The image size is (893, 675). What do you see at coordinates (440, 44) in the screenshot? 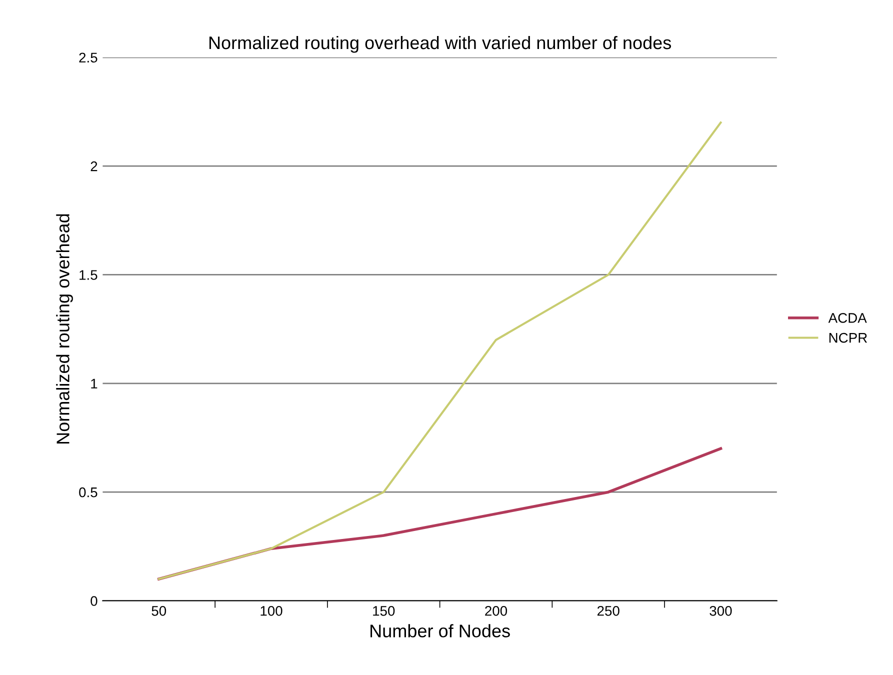
I see `chart-title: Normalized routing overhead with varied number of nodes` at bounding box center [440, 44].